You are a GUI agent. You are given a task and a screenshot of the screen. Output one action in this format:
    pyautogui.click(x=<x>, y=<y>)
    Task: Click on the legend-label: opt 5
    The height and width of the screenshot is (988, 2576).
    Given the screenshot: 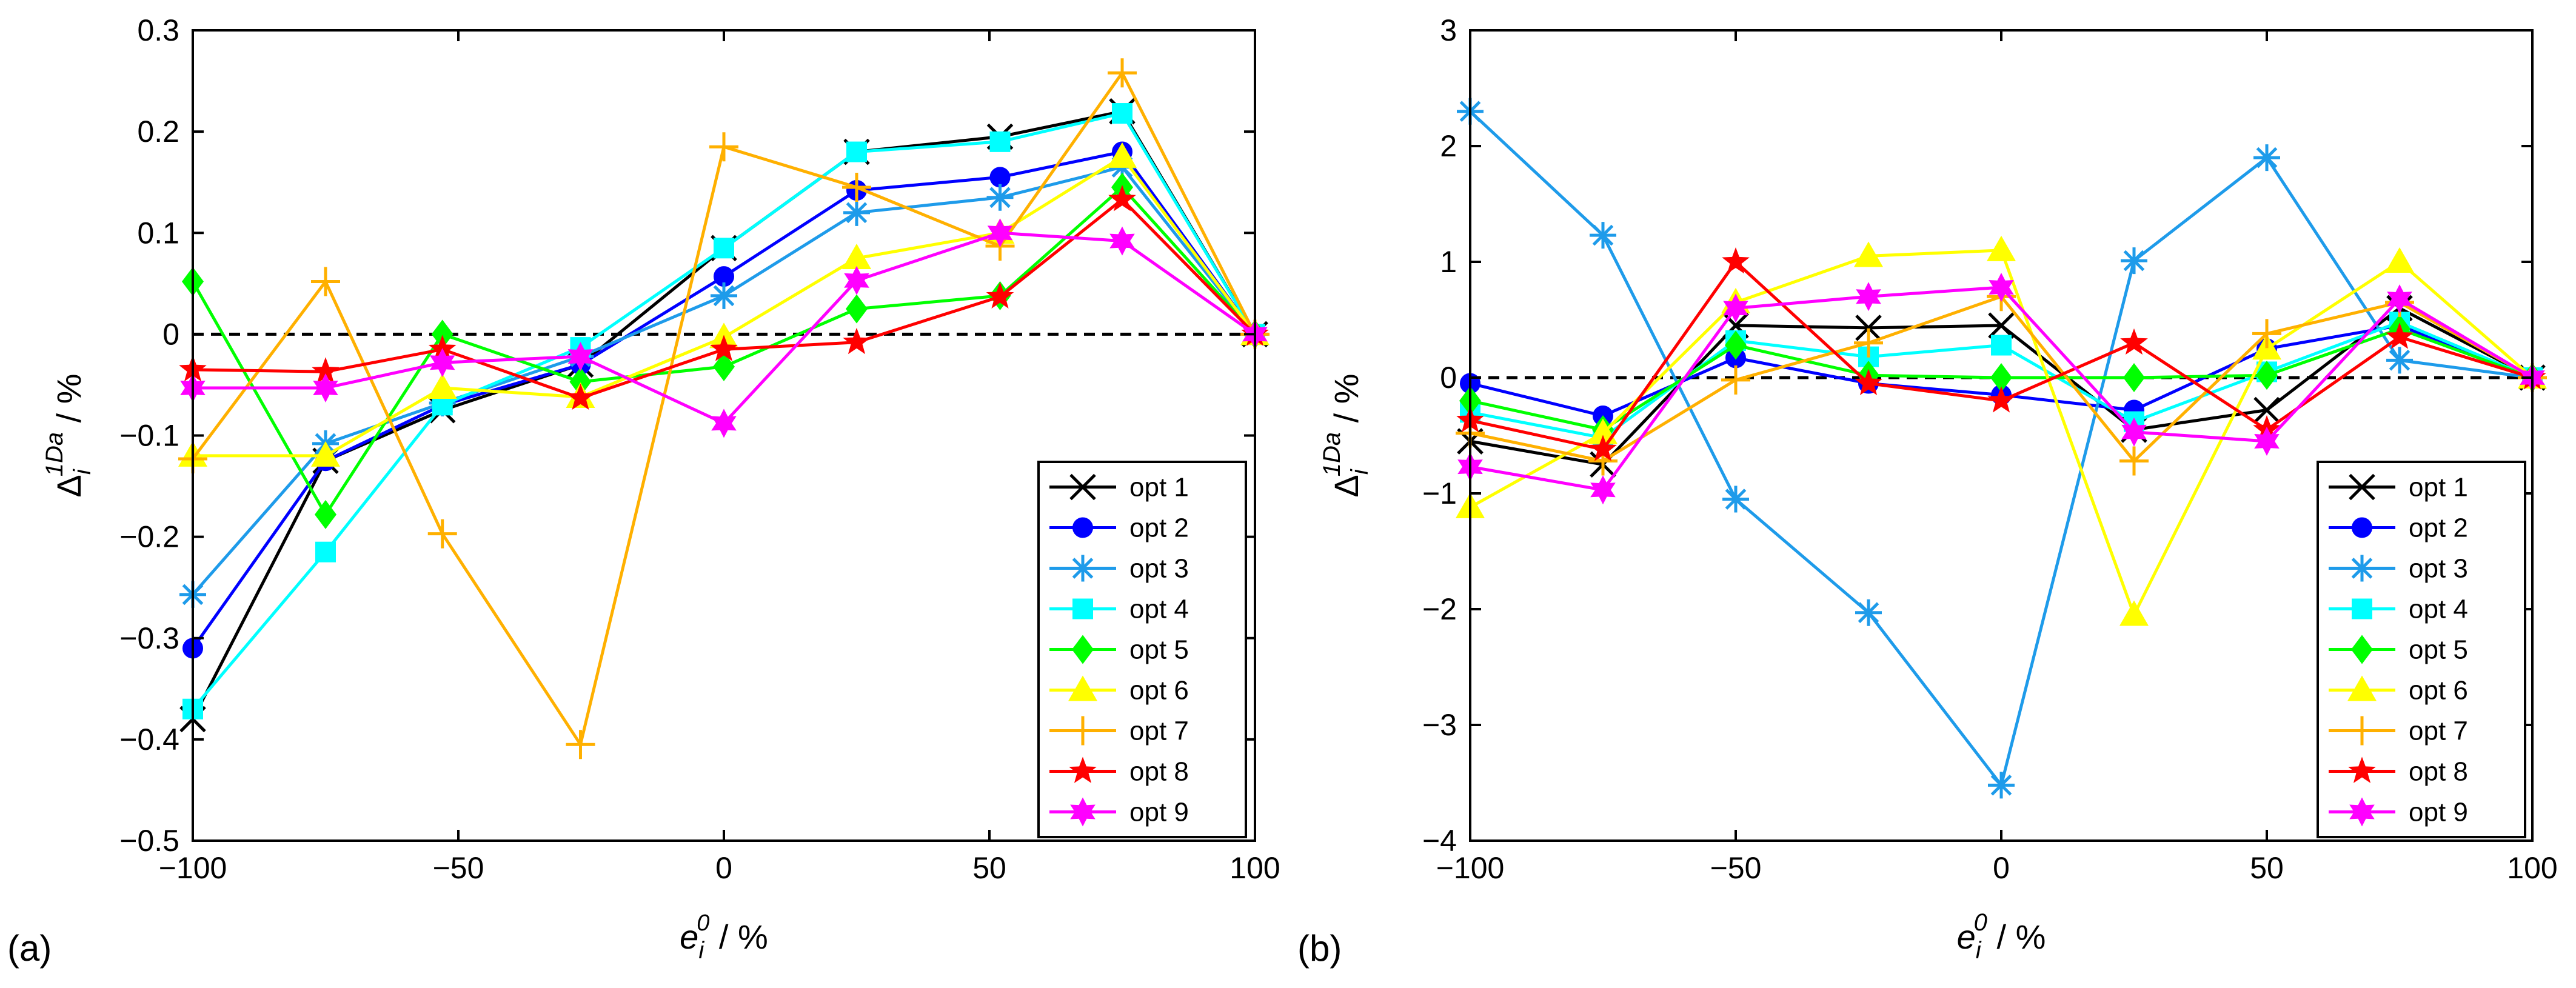 What is the action you would take?
    pyautogui.click(x=2438, y=650)
    